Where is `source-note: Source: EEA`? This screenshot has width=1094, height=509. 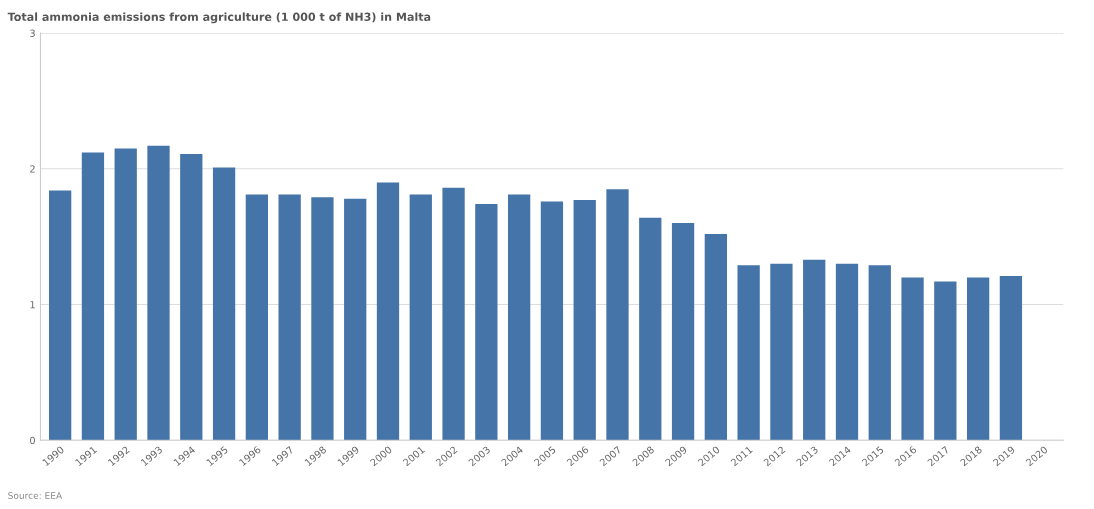 source-note: Source: EEA is located at coordinates (35, 495).